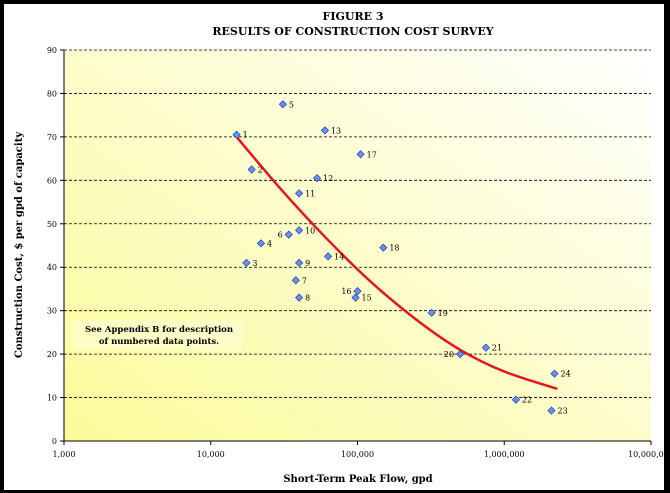 The height and width of the screenshot is (493, 670). Describe the element at coordinates (566, 374) in the screenshot. I see `data-point-label-24: 24` at that location.